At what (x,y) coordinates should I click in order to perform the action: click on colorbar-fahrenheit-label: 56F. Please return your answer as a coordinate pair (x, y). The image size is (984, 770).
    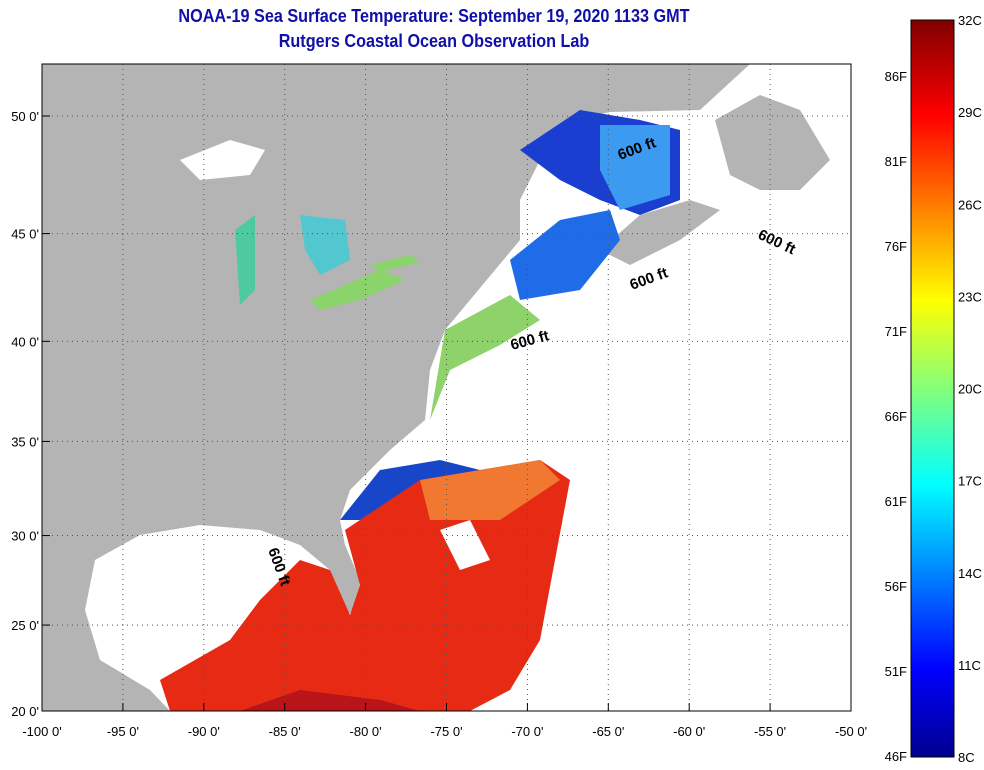
    Looking at the image, I should click on (896, 586).